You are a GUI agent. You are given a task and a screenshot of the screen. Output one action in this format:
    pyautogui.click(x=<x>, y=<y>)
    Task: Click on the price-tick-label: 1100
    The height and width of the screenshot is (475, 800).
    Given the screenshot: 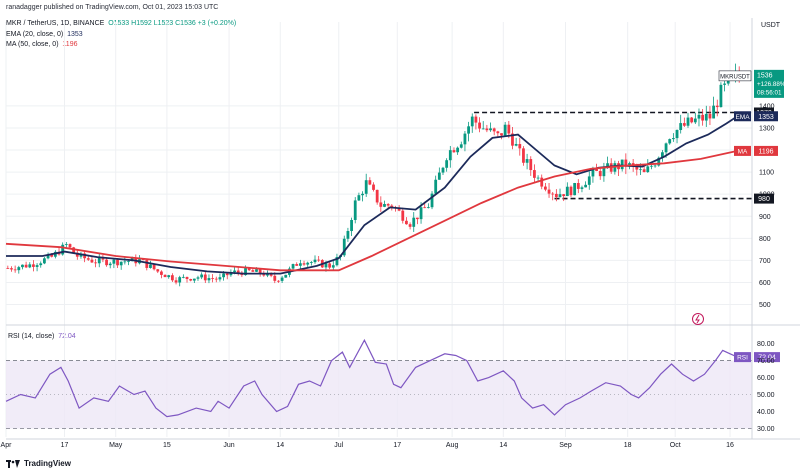 What is the action you would take?
    pyautogui.click(x=766, y=173)
    